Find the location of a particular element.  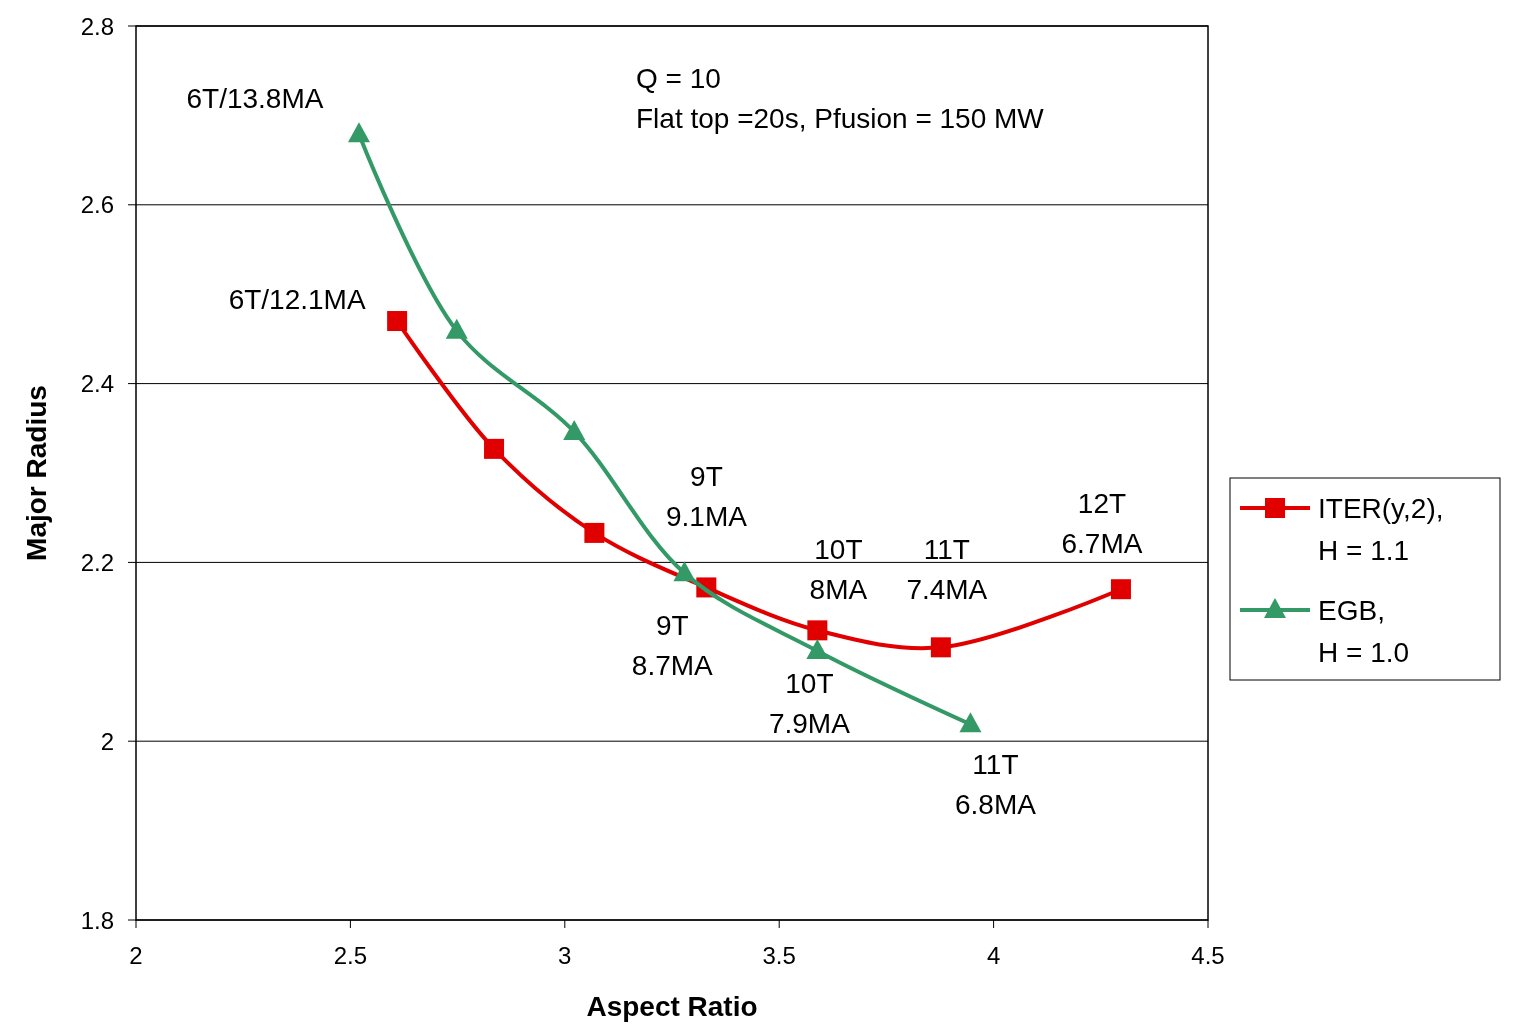

y-tick-label: 2.6 is located at coordinates (97, 205).